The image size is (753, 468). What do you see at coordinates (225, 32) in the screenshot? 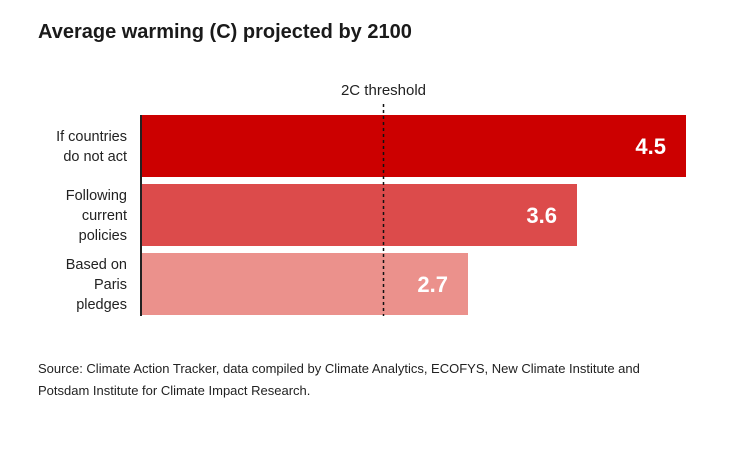
I see `chart-title: Average warming (C) projected by 2100` at bounding box center [225, 32].